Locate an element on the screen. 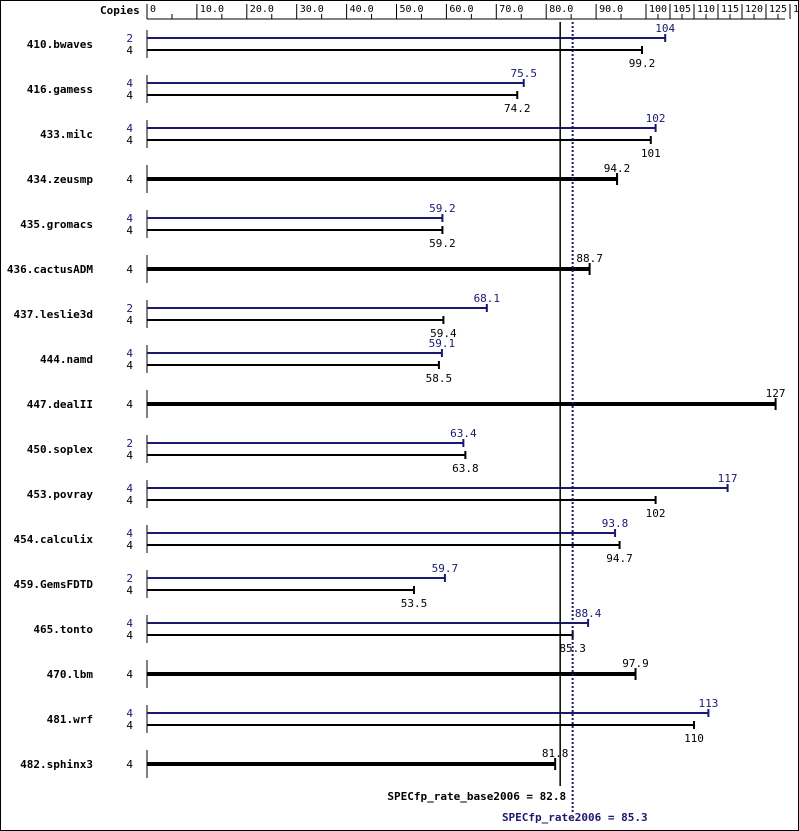 The height and width of the screenshot is (831, 799). axis-label-copies: Copies is located at coordinates (120, 10).